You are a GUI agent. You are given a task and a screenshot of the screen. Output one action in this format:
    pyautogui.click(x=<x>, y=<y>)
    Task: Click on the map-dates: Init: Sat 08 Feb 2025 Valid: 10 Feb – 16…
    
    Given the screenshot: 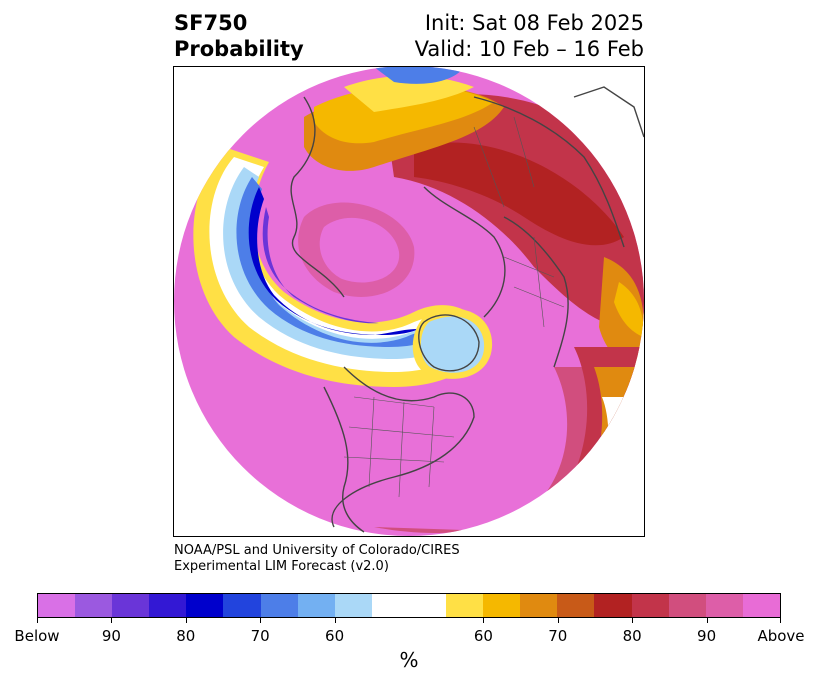 What is the action you would take?
    pyautogui.click(x=529, y=36)
    